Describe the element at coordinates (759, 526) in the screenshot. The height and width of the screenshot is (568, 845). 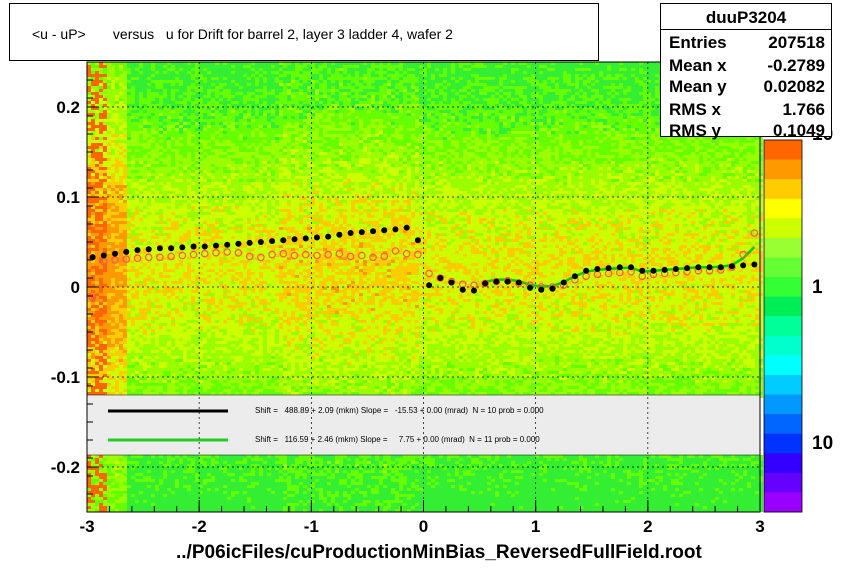
I see `x-tick-label: 3` at that location.